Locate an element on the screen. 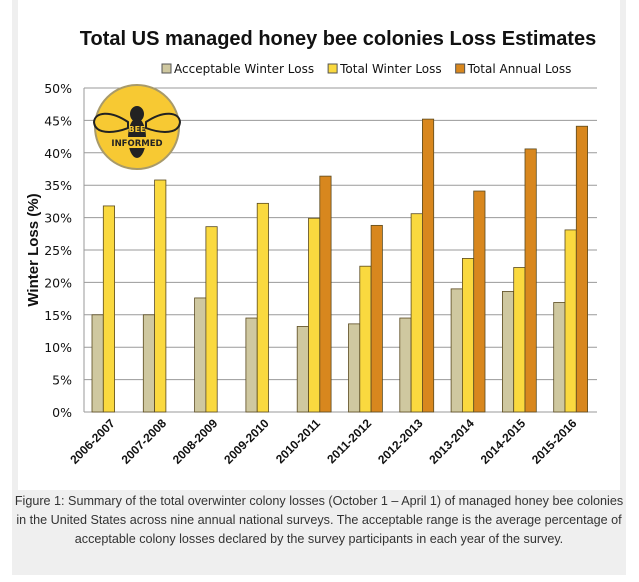  y-tick-label: 10% is located at coordinates (58, 347).